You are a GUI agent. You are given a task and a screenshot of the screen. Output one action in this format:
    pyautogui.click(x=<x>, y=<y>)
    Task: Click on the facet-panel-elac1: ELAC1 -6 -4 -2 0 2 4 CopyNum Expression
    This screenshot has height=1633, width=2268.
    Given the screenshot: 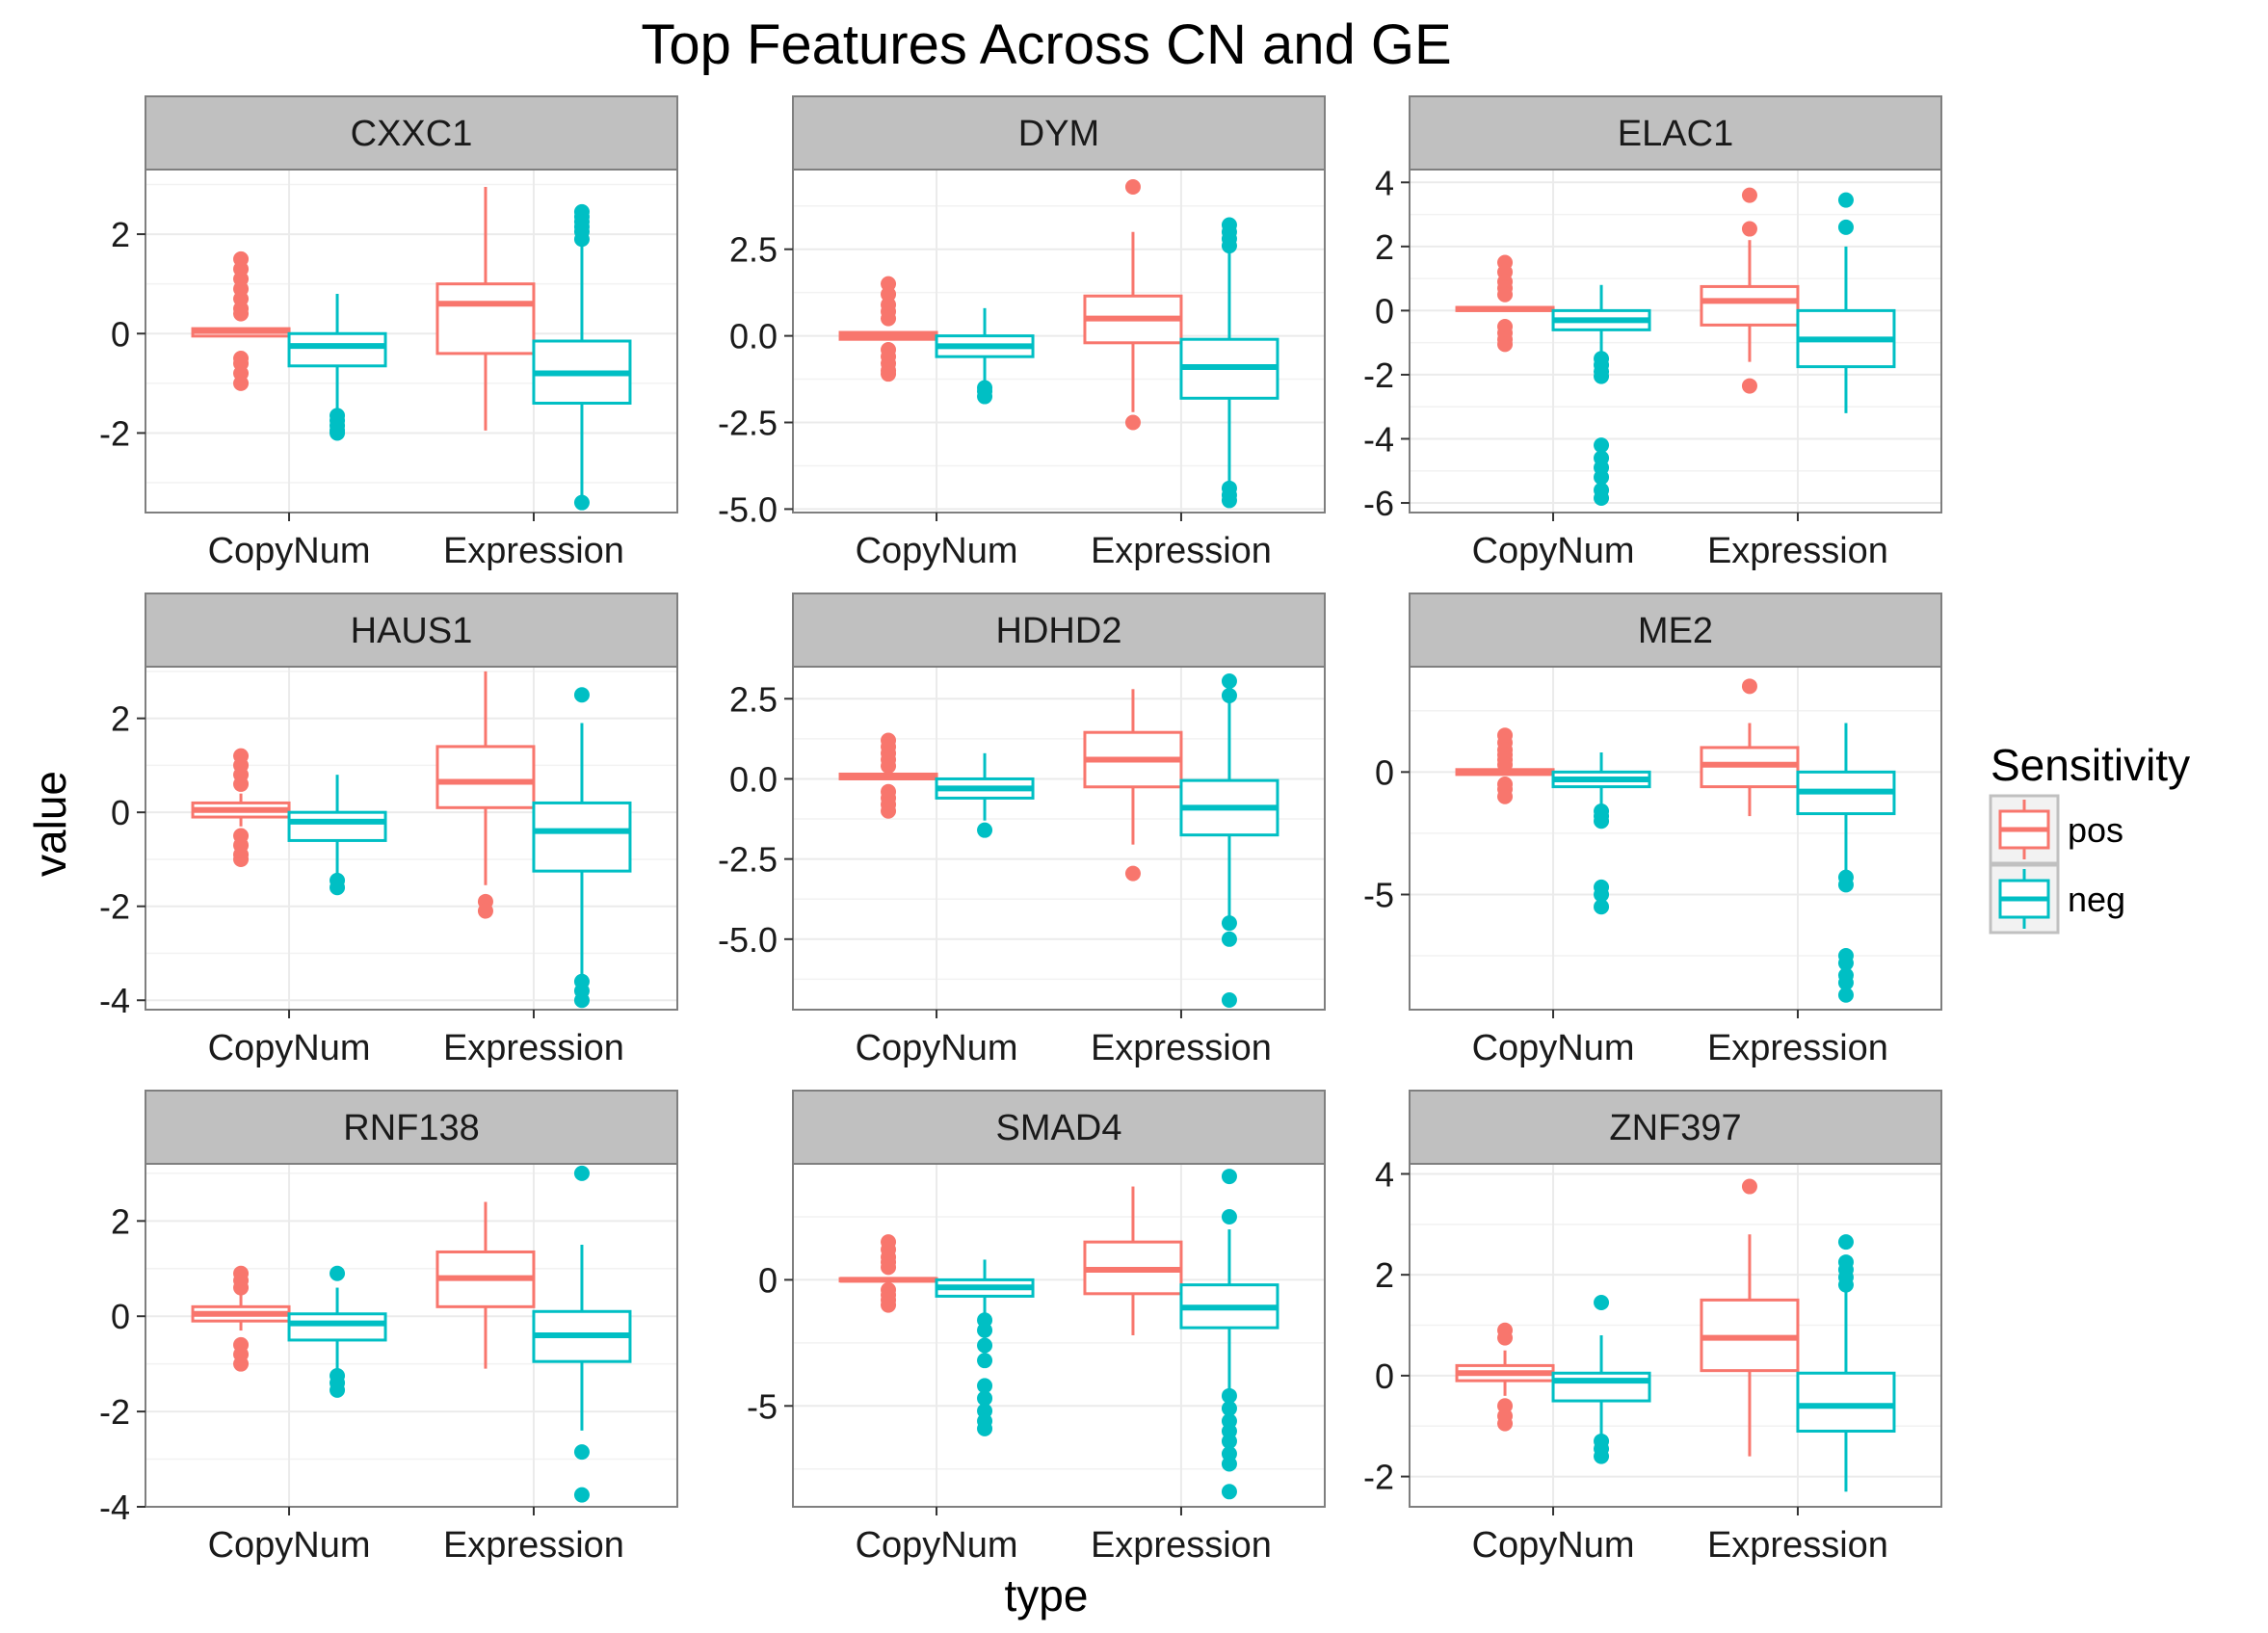 What is the action you would take?
    pyautogui.click(x=1652, y=333)
    